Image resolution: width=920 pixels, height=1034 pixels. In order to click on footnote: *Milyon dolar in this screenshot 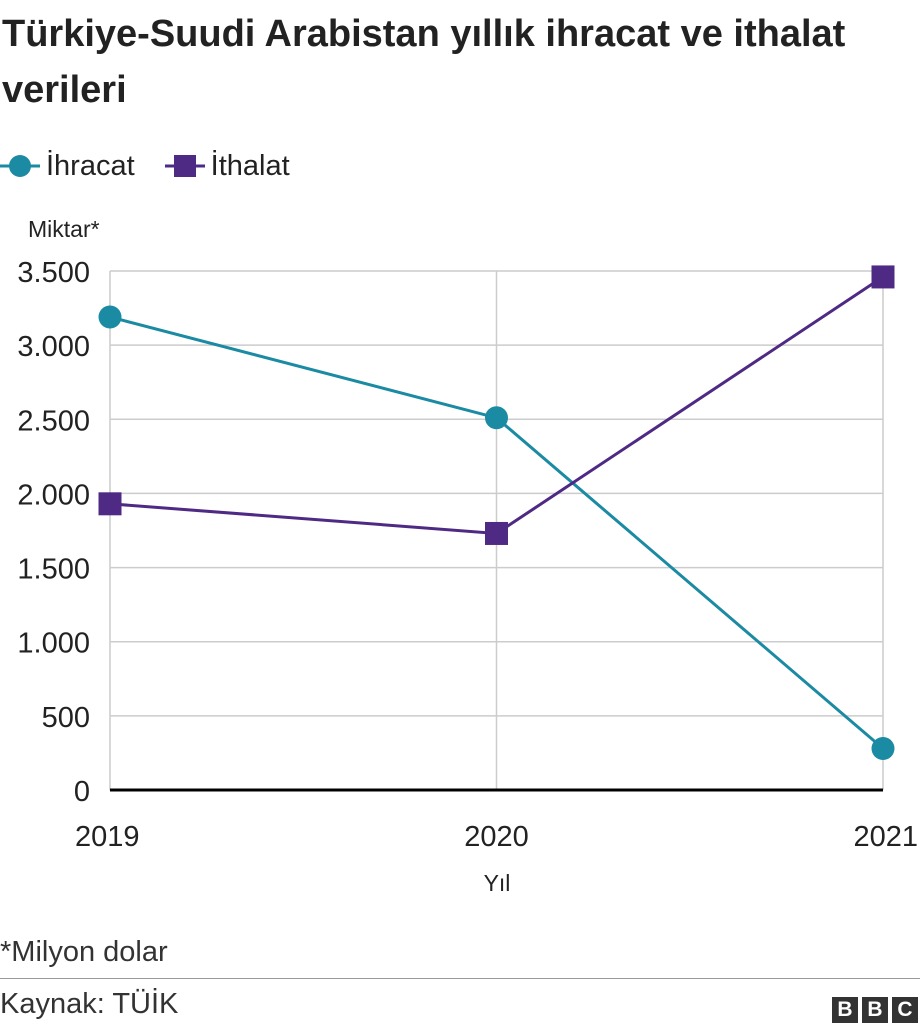, I will do `click(84, 952)`.